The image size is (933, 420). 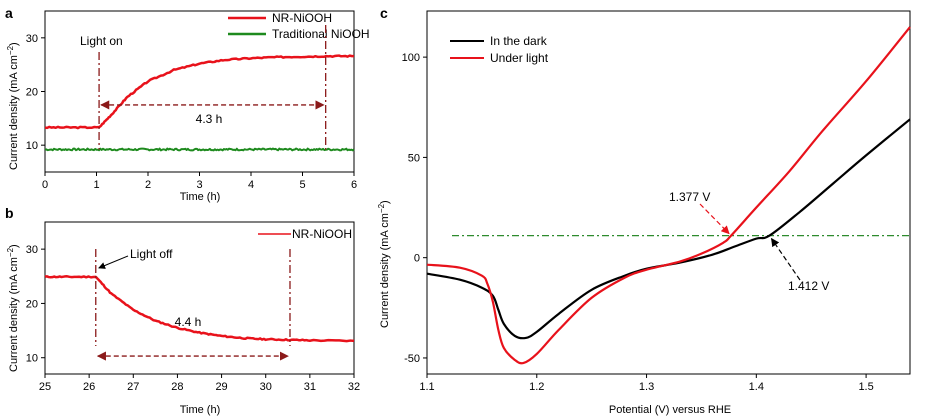 I want to click on duration-b-label: 4.4 h, so click(x=188, y=322).